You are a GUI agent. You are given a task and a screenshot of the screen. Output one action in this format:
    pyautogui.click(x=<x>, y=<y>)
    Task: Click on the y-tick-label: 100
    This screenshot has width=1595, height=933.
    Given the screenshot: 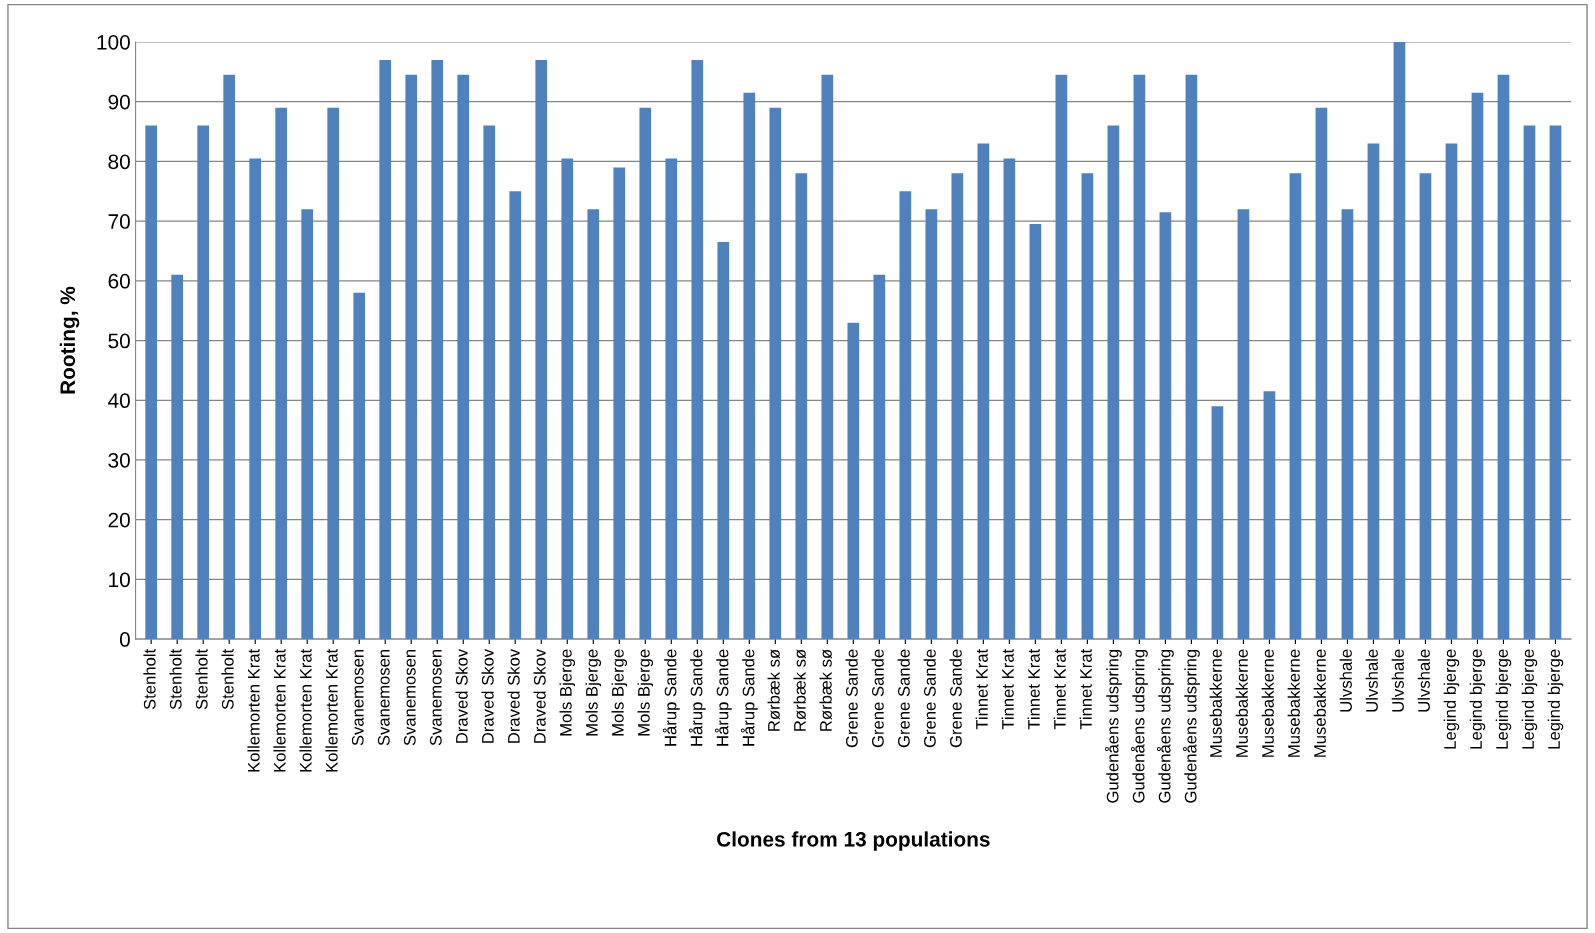 What is the action you would take?
    pyautogui.click(x=113, y=42)
    